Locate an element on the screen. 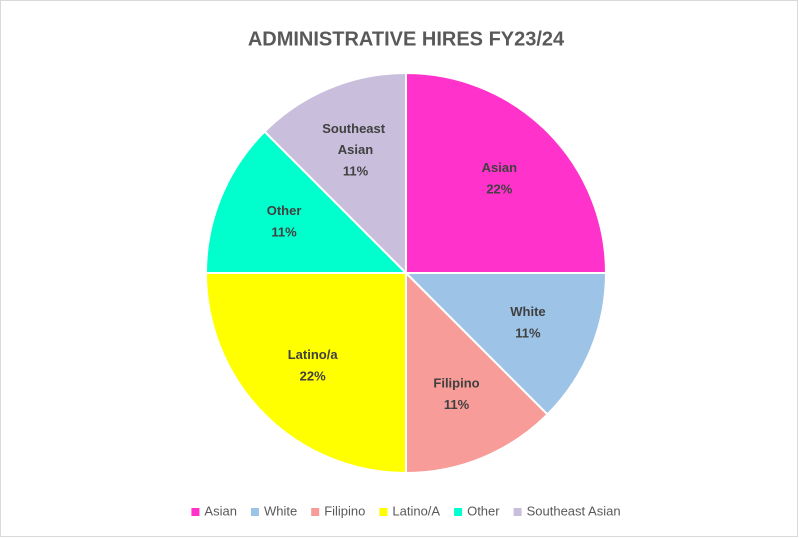  slice-label: Southeast Asian is located at coordinates (355, 139).